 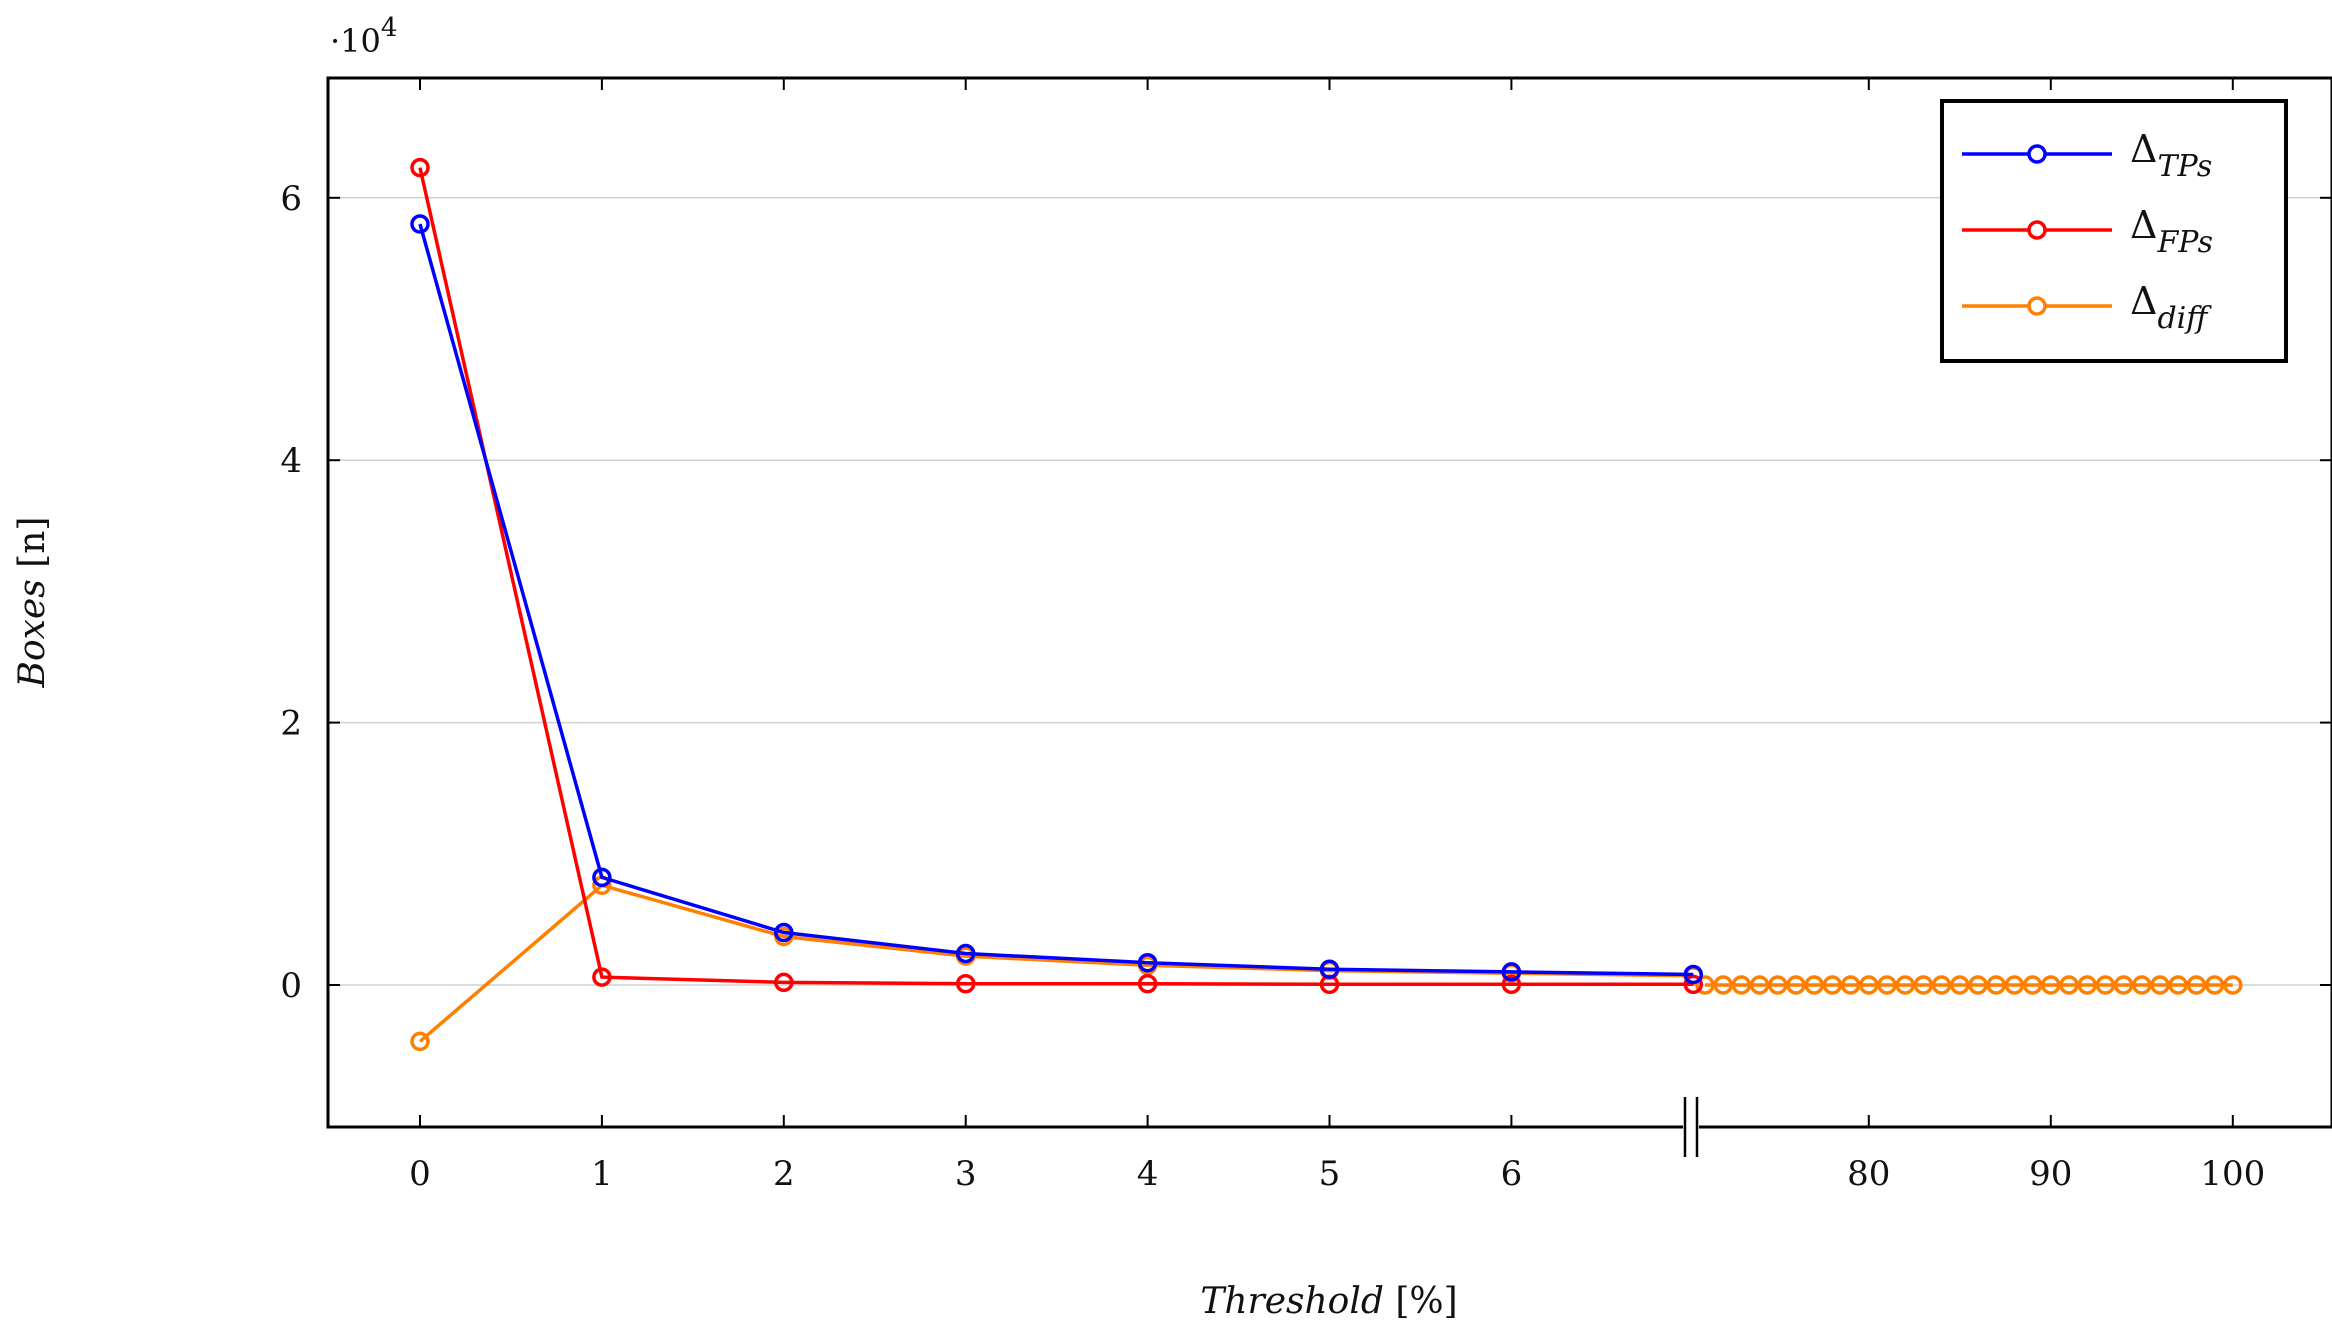 I want to click on x-tick-label-1: 1, so click(x=602, y=1174).